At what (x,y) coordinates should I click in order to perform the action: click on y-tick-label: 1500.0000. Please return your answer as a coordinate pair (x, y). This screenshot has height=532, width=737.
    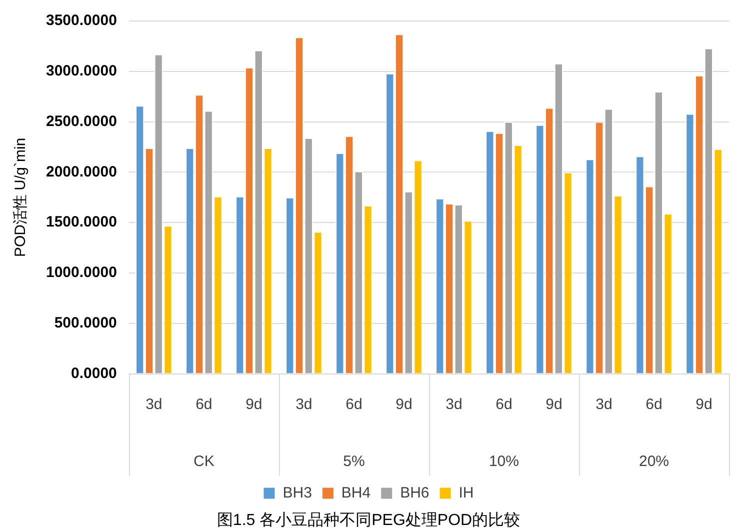
    Looking at the image, I should click on (81, 222).